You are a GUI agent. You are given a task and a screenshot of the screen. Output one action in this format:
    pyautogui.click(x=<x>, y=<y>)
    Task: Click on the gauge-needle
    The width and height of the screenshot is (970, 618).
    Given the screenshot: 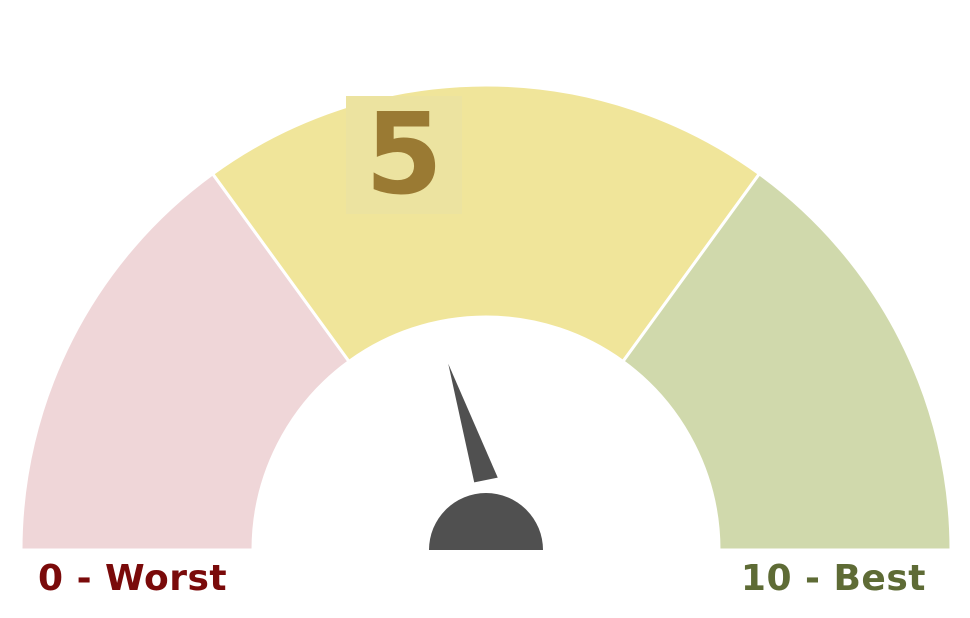 What is the action you would take?
    pyautogui.click(x=486, y=456)
    